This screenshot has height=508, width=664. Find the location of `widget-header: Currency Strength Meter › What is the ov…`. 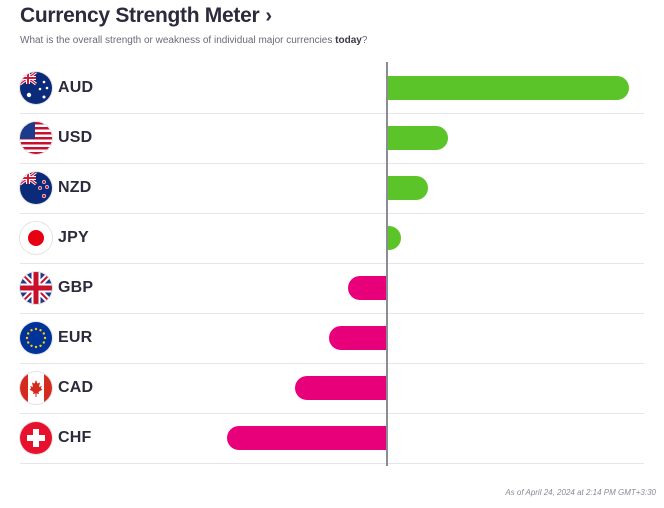

widget-header: Currency Strength Meter › What is the ov… is located at coordinates (330, 25).